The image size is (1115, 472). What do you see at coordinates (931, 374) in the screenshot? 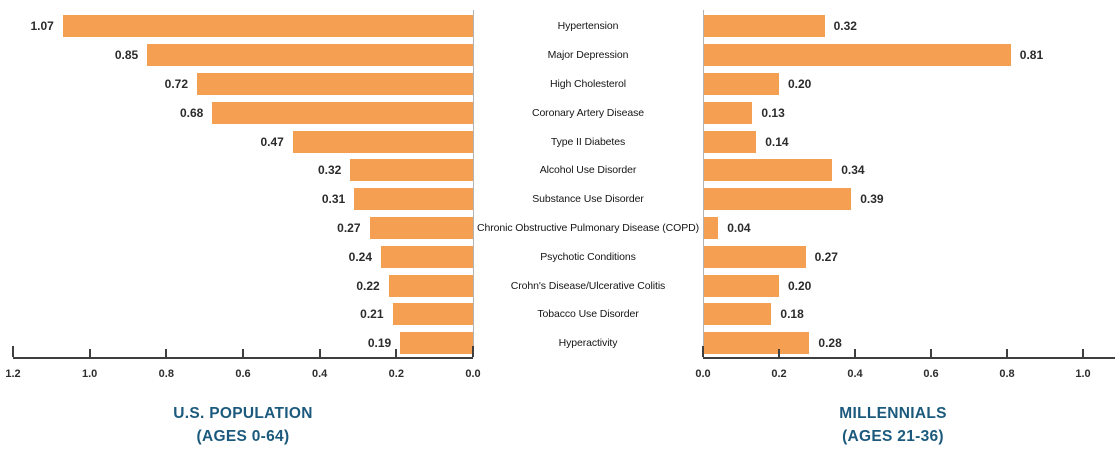
I see `right-axis-tick-label: 0.6` at bounding box center [931, 374].